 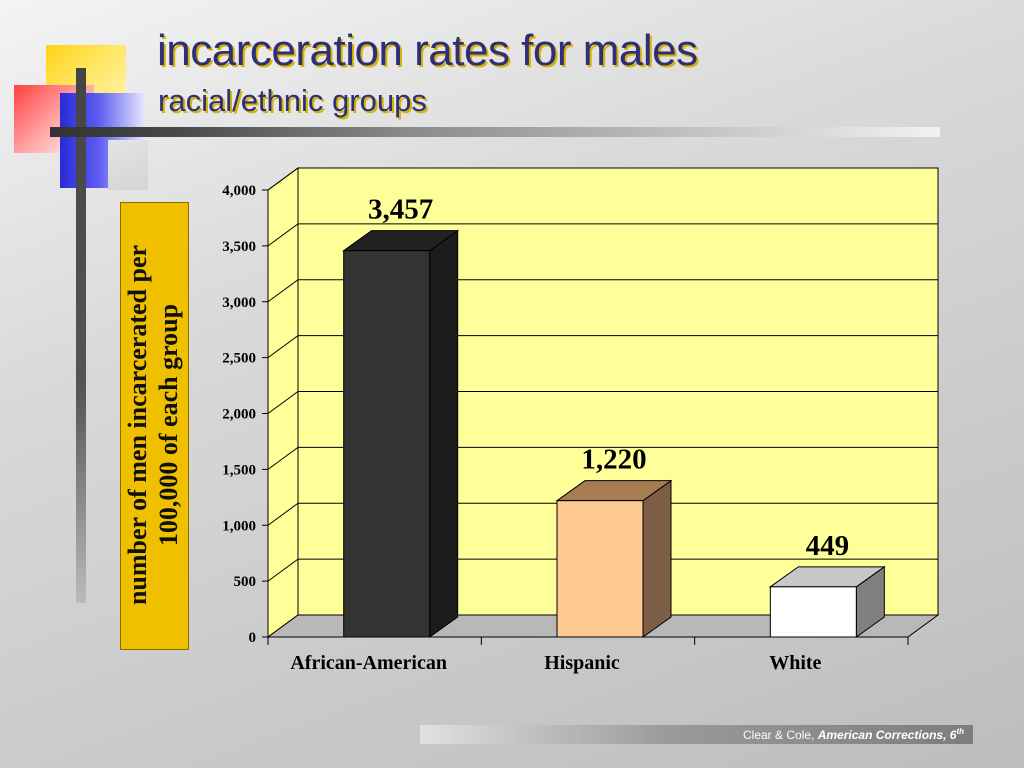 What do you see at coordinates (239, 303) in the screenshot?
I see `y-tick-label: 3,000` at bounding box center [239, 303].